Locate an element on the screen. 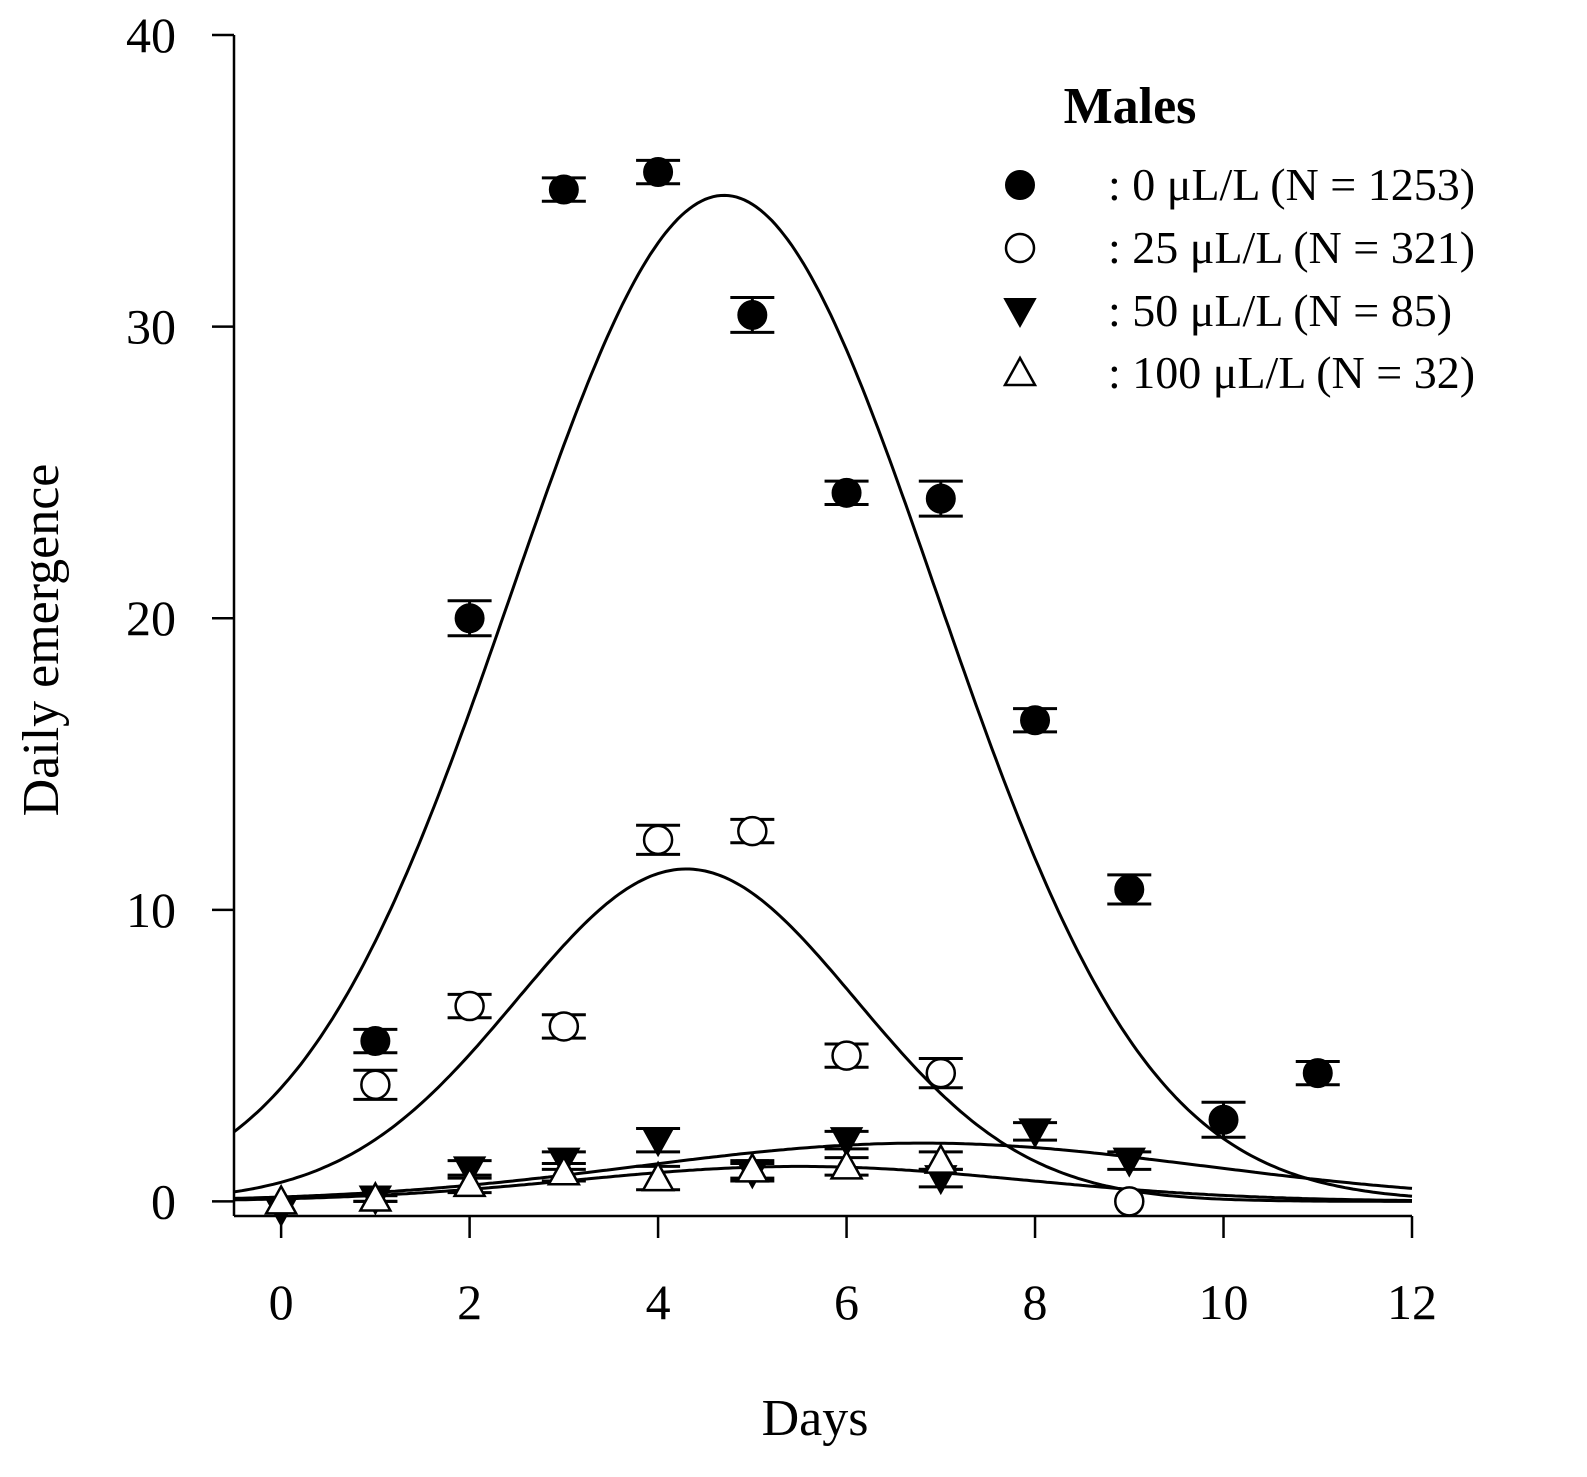 The width and height of the screenshot is (1587, 1477). x-tick-label: 12 is located at coordinates (1412, 1302).